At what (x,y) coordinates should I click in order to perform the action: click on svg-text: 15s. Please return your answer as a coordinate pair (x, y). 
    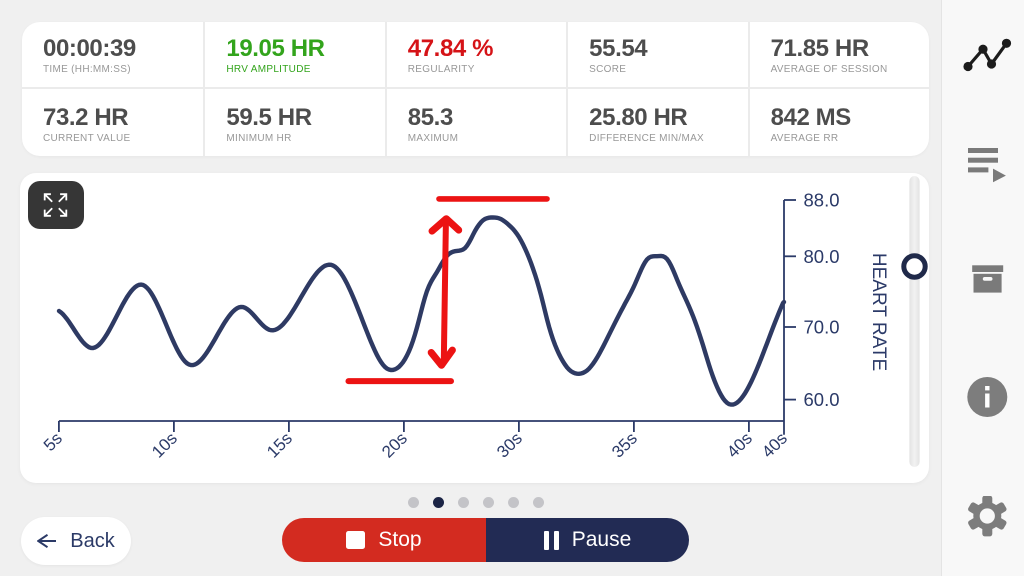
    Looking at the image, I should click on (279, 445).